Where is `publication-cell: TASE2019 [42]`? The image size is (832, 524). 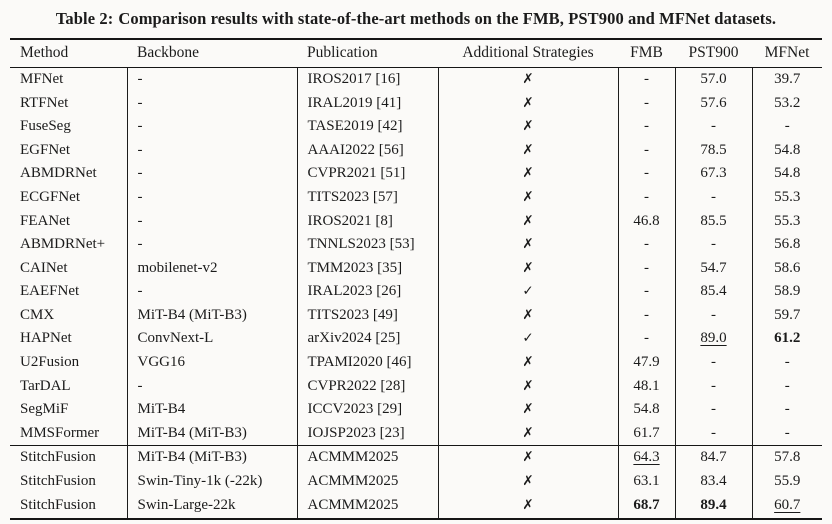
publication-cell: TASE2019 [42] is located at coordinates (368, 127).